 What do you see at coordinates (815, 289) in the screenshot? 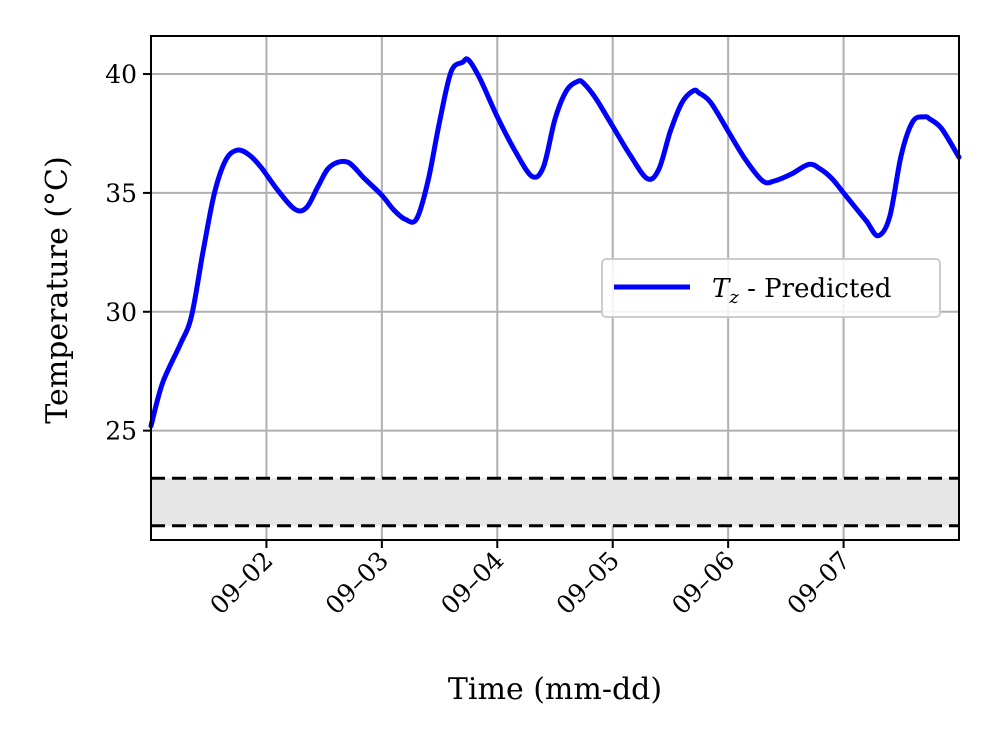
I see `legend-label-suffix: - Predicted` at bounding box center [815, 289].